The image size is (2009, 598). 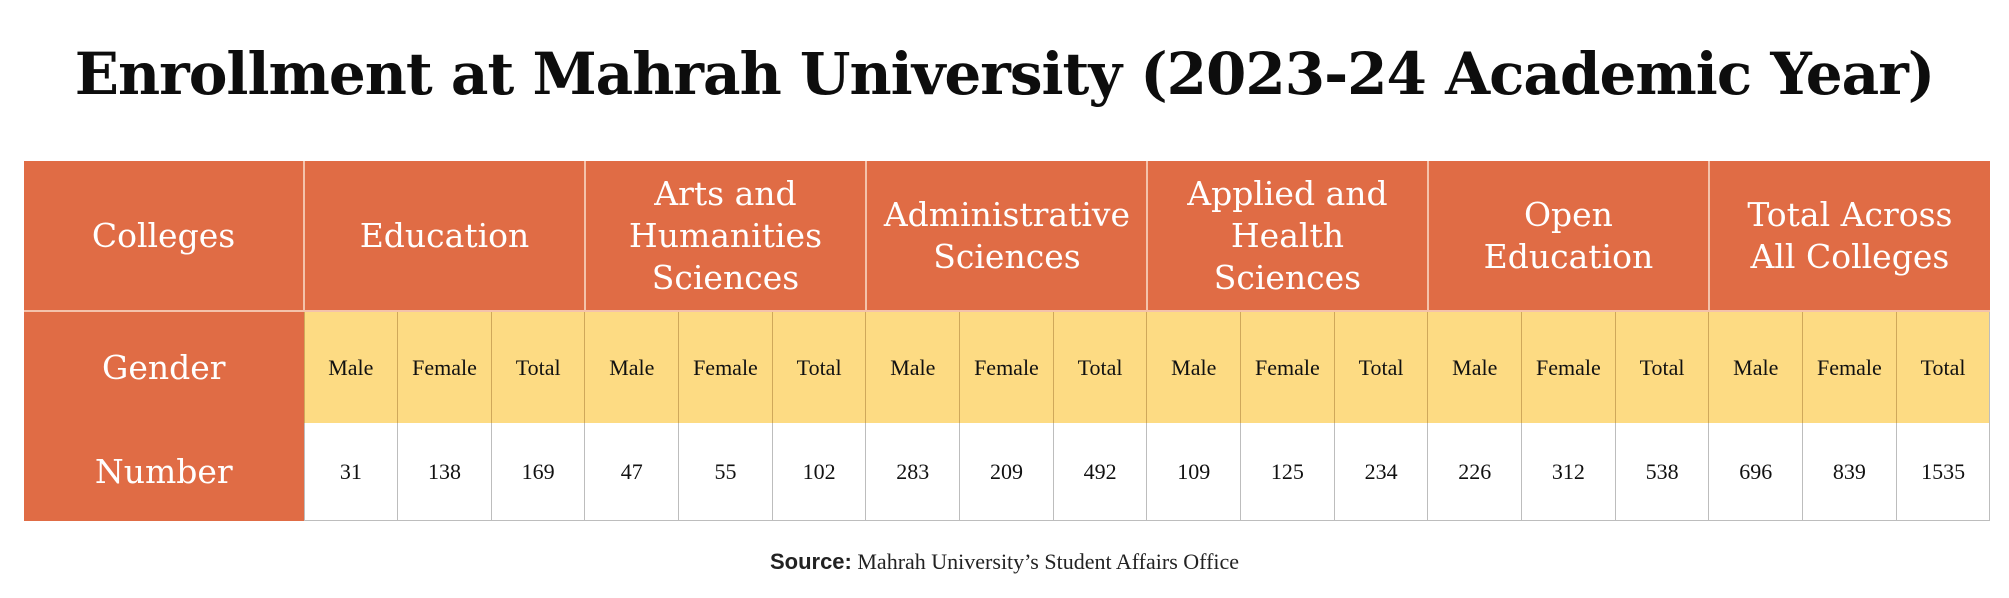 I want to click on college-header-total-text: Total Across All Colleges, so click(x=1850, y=235).